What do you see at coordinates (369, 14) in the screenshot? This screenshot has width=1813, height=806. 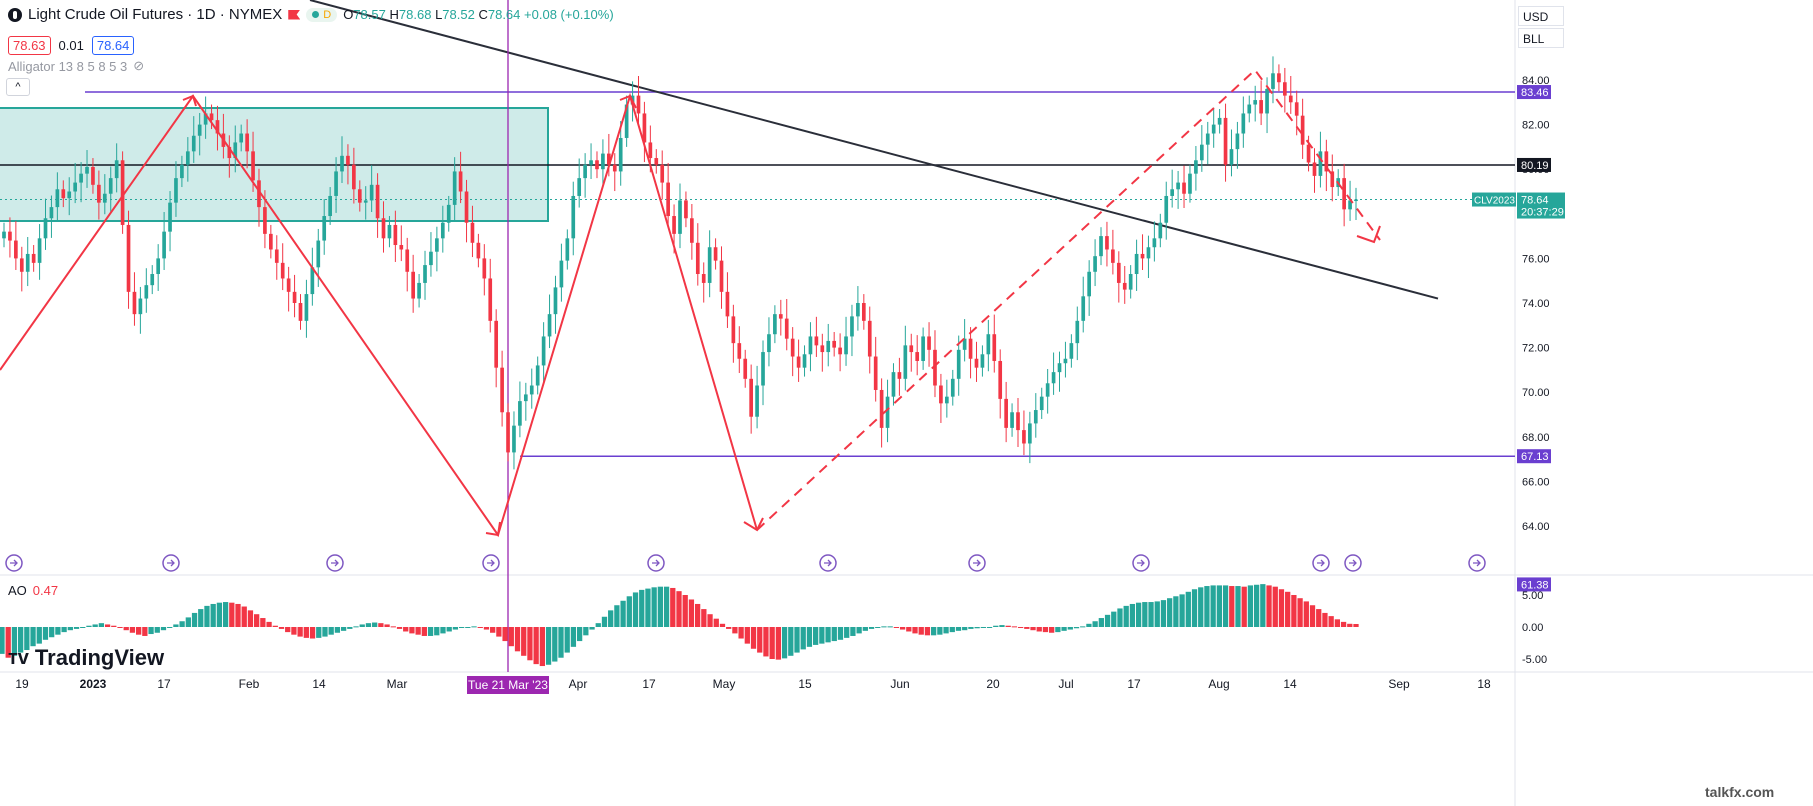 I see `open-value: 78.57` at bounding box center [369, 14].